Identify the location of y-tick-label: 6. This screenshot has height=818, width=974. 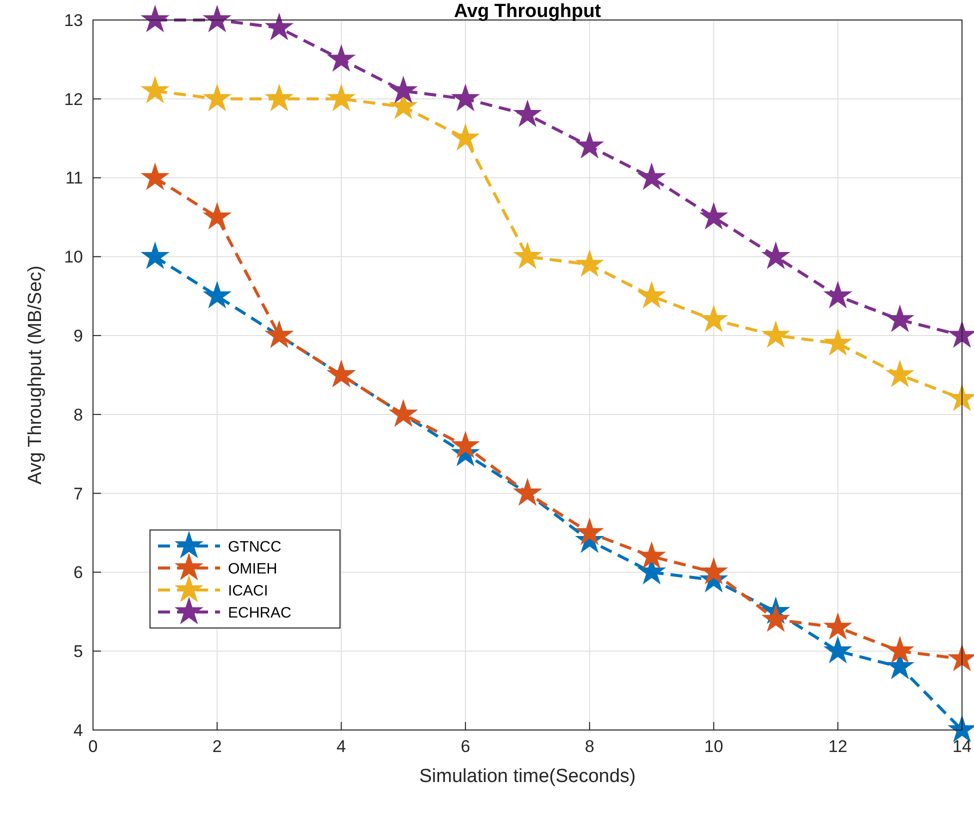
(78, 572).